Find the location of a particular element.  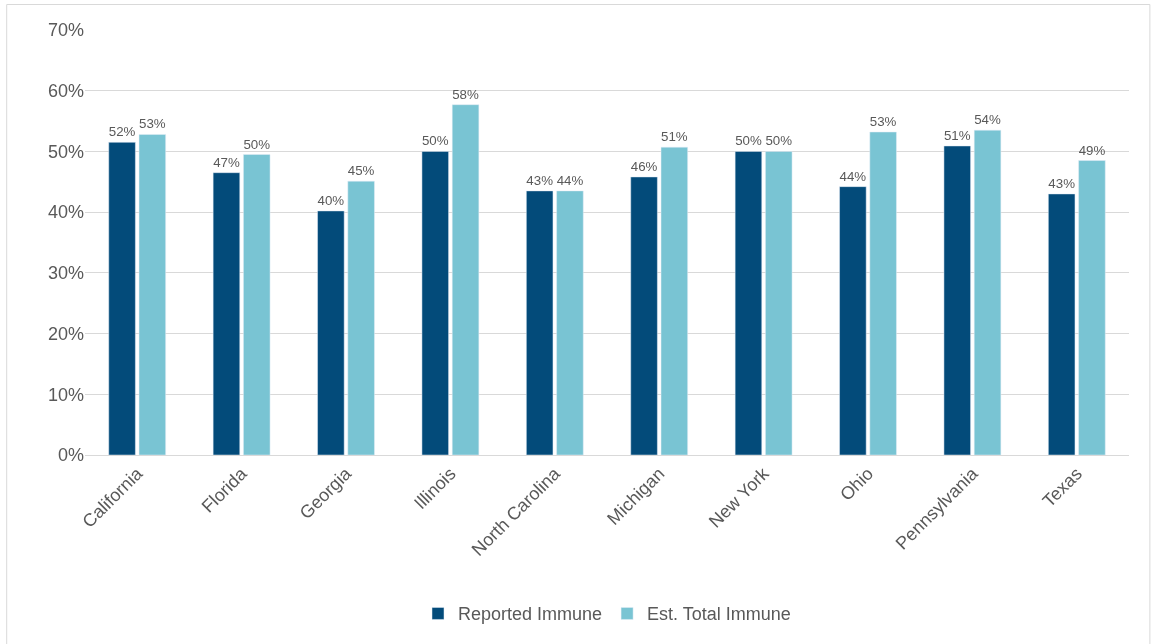

data-label: 49% is located at coordinates (1092, 150).